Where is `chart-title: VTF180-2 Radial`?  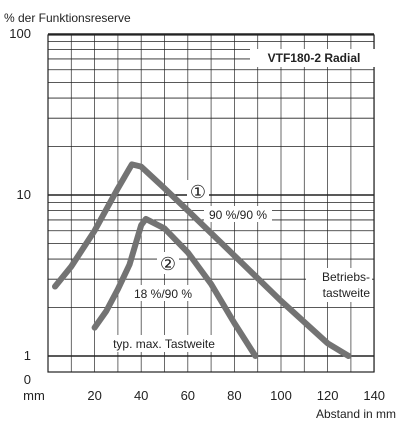 chart-title: VTF180-2 Radial is located at coordinates (314, 58).